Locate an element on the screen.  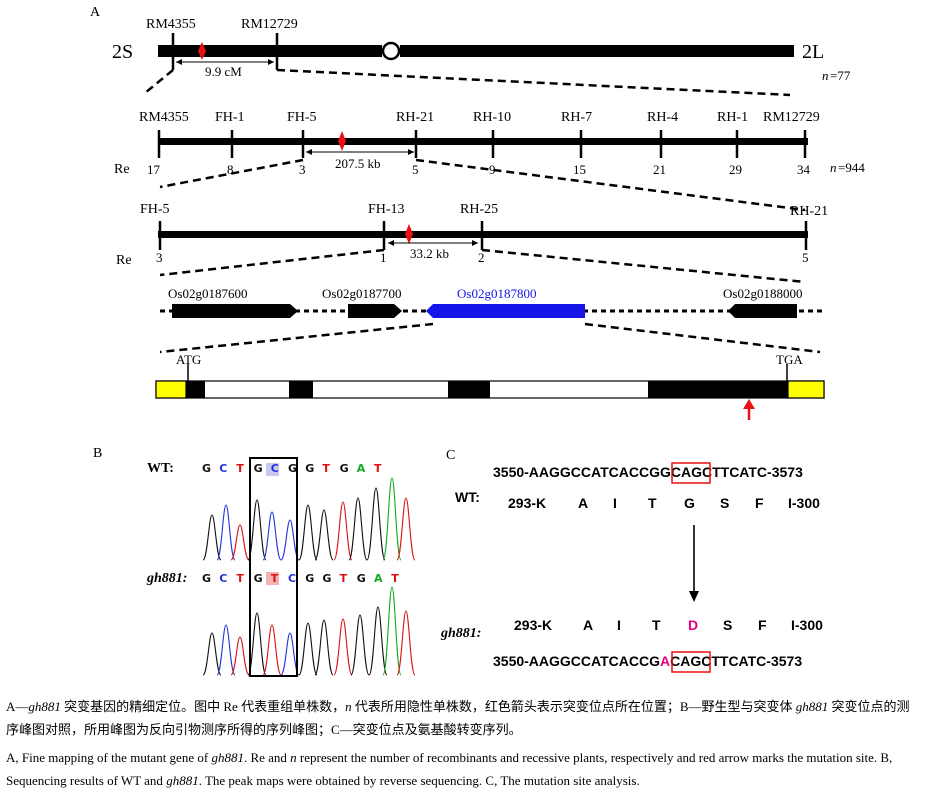
recombinant-count: 34 is located at coordinates (804, 169).